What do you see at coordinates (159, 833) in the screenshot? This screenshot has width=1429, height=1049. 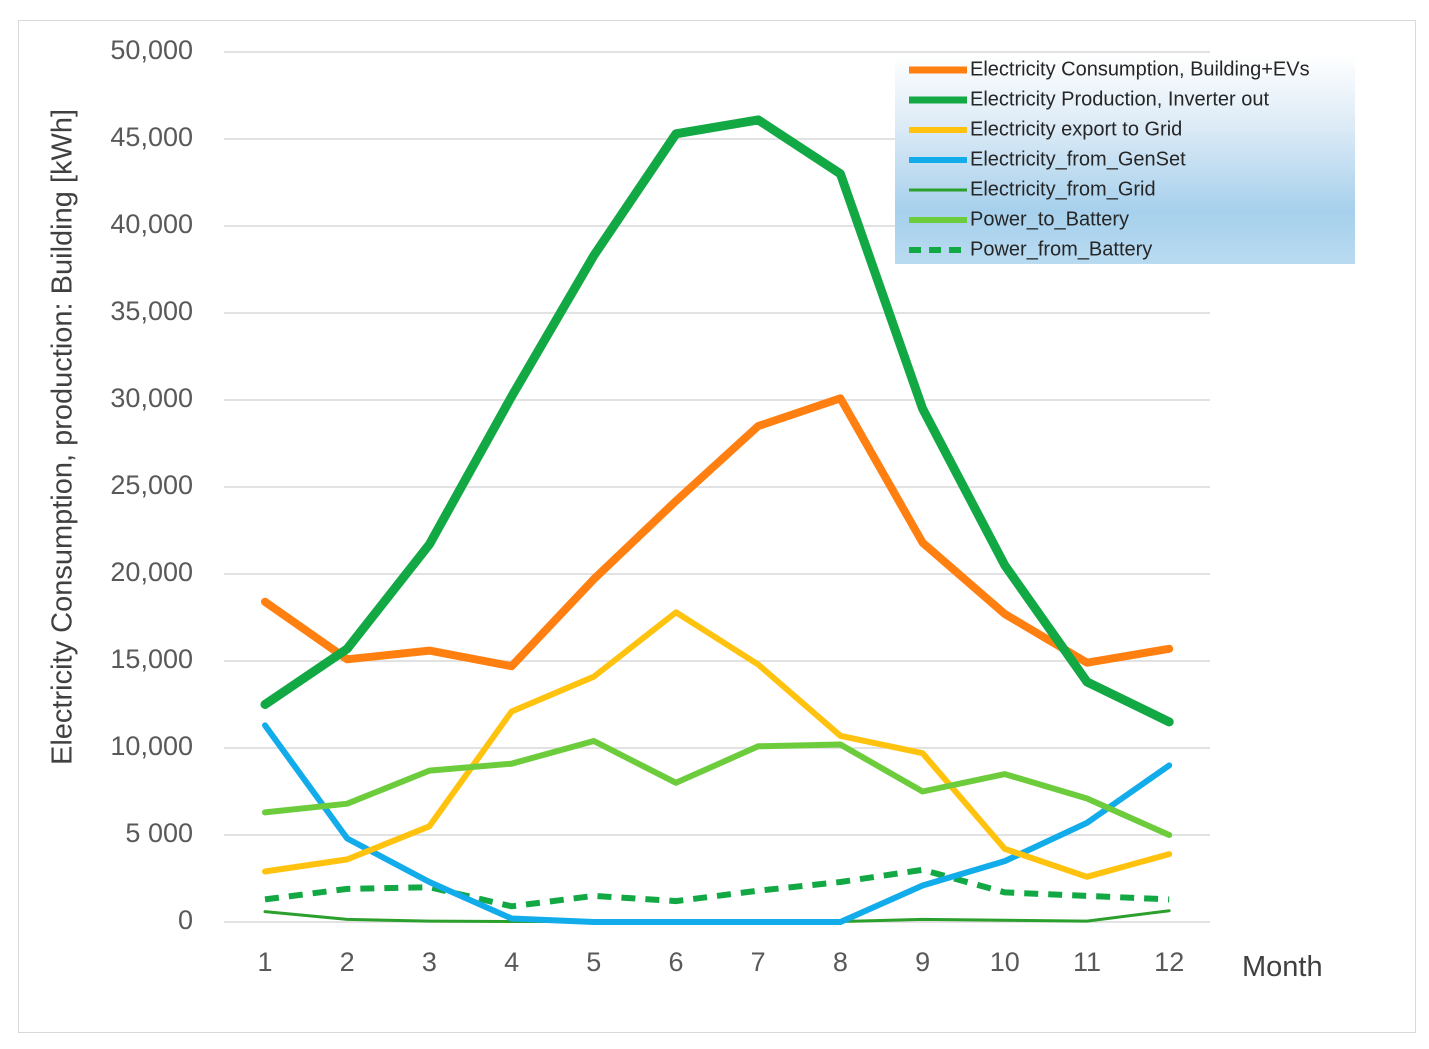 I see `y-tick-label: 5 000` at bounding box center [159, 833].